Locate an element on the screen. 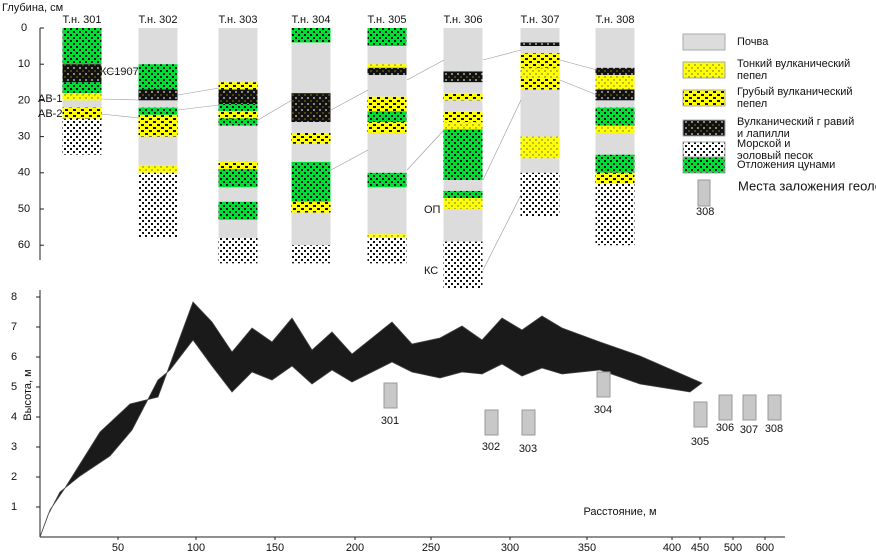  pit-label: 302 is located at coordinates (491, 447).